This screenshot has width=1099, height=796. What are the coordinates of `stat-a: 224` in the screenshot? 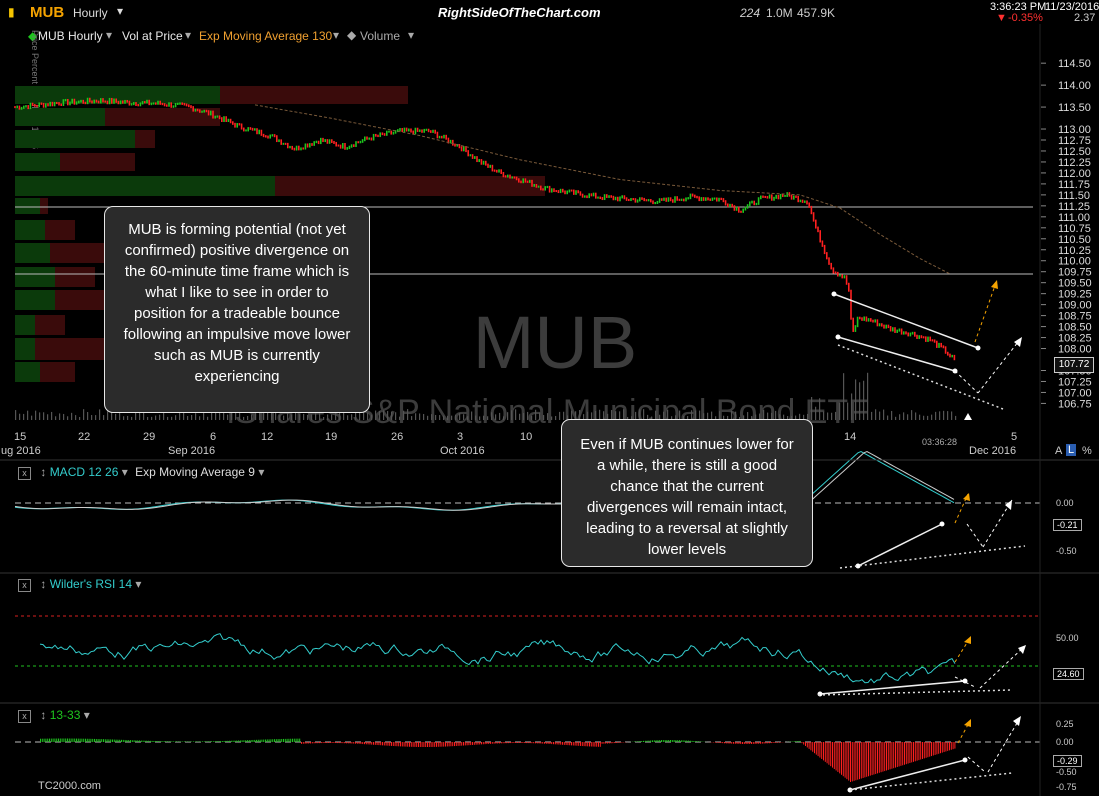 It's located at (750, 13).